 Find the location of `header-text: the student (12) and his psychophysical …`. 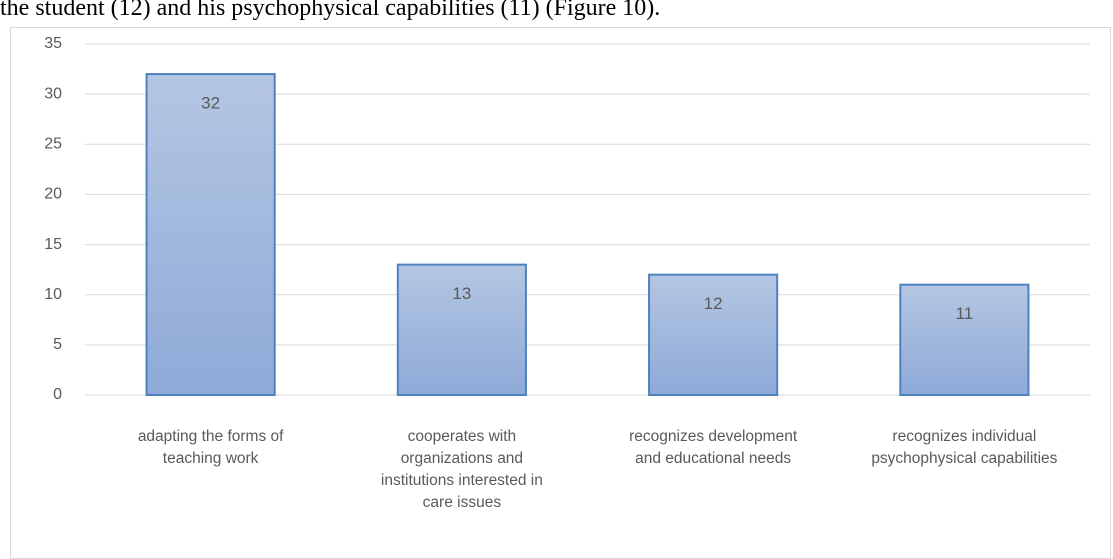

header-text: the student (12) and his psychophysical … is located at coordinates (330, 10).